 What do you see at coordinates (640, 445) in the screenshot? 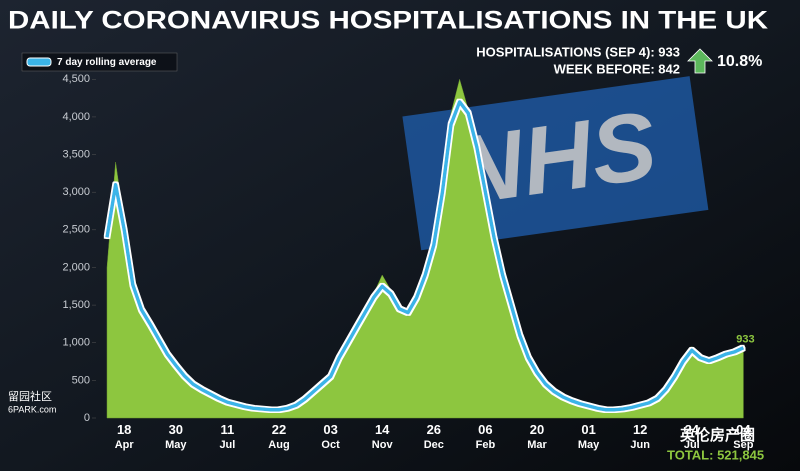
I see `x-tick-label-part: Jun` at bounding box center [640, 445].